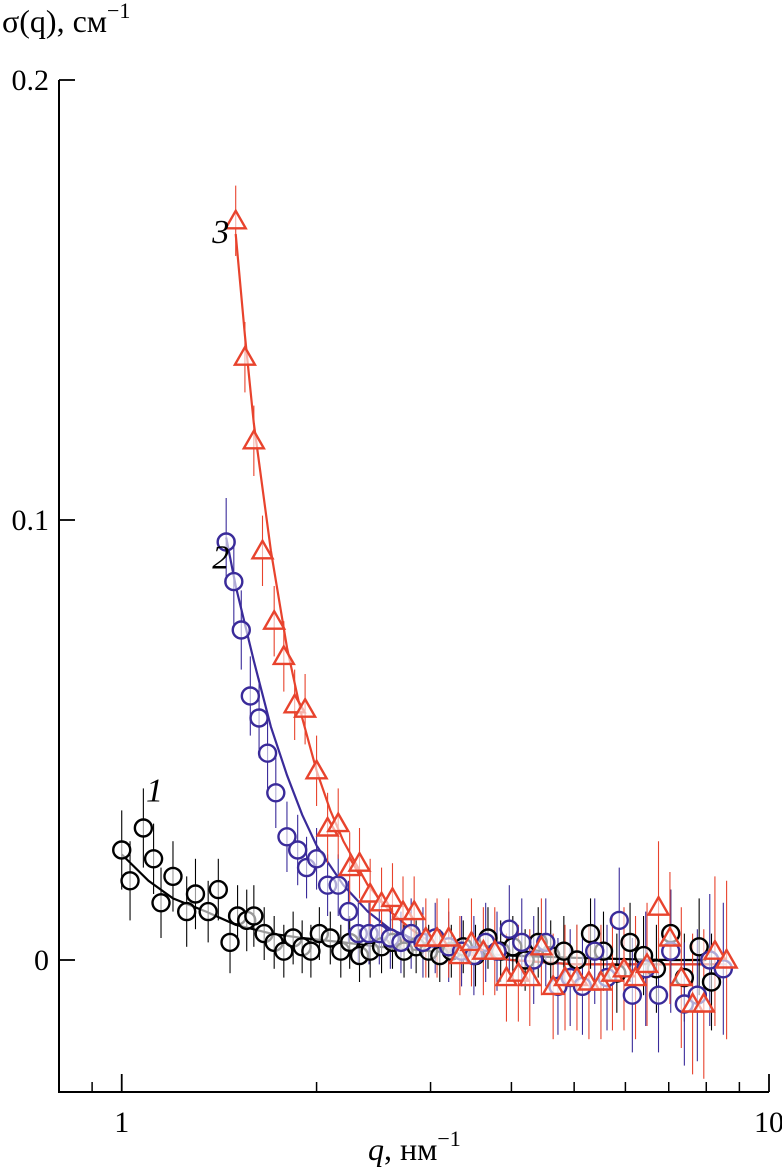 The image size is (782, 1170). Describe the element at coordinates (768, 1122) in the screenshot. I see `x-tick-label: 10` at that location.